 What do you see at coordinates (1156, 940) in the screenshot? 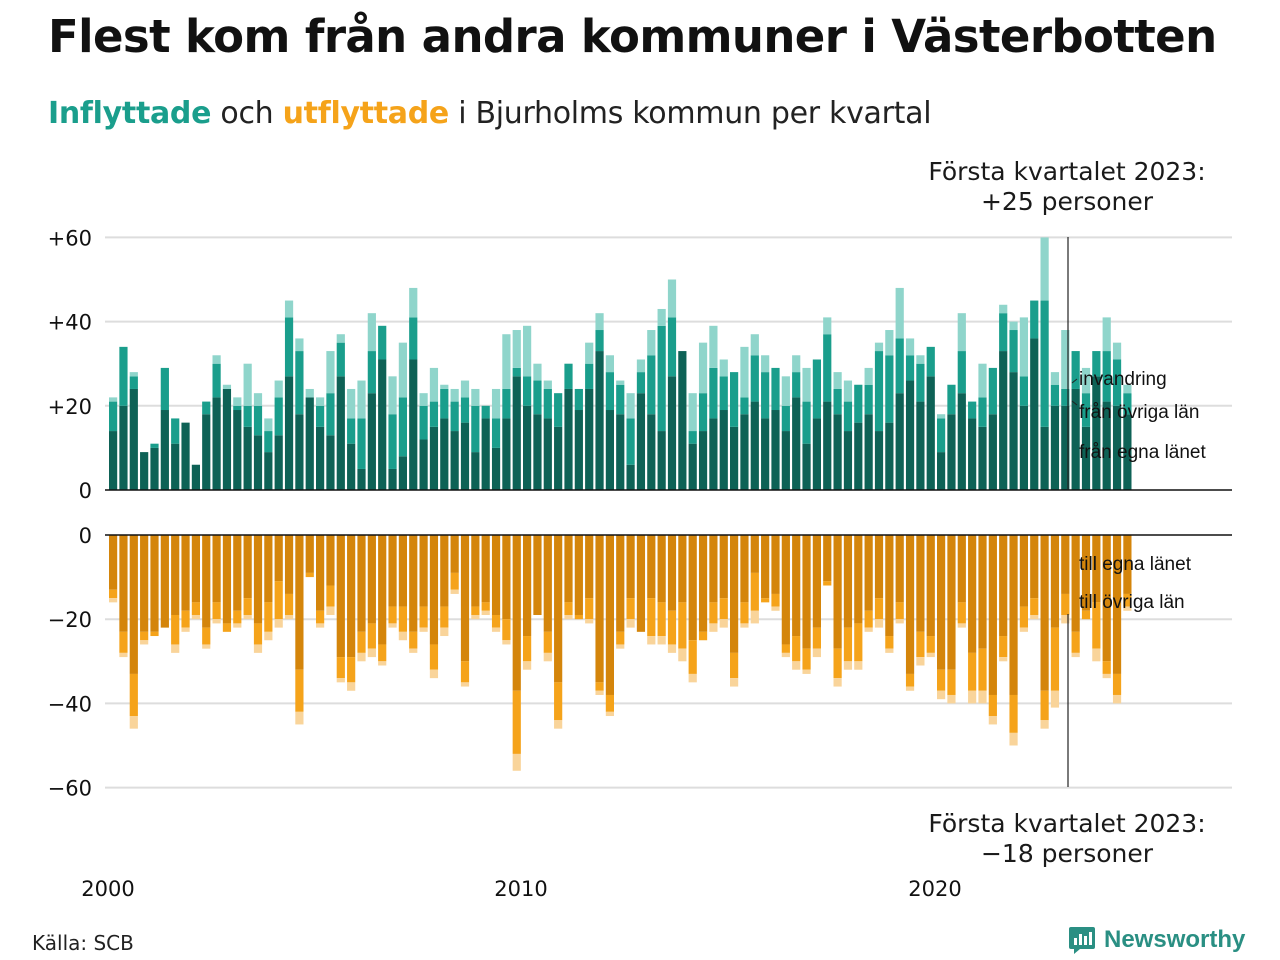
I see `newsworthy-logo: Newsworthy` at bounding box center [1156, 940].